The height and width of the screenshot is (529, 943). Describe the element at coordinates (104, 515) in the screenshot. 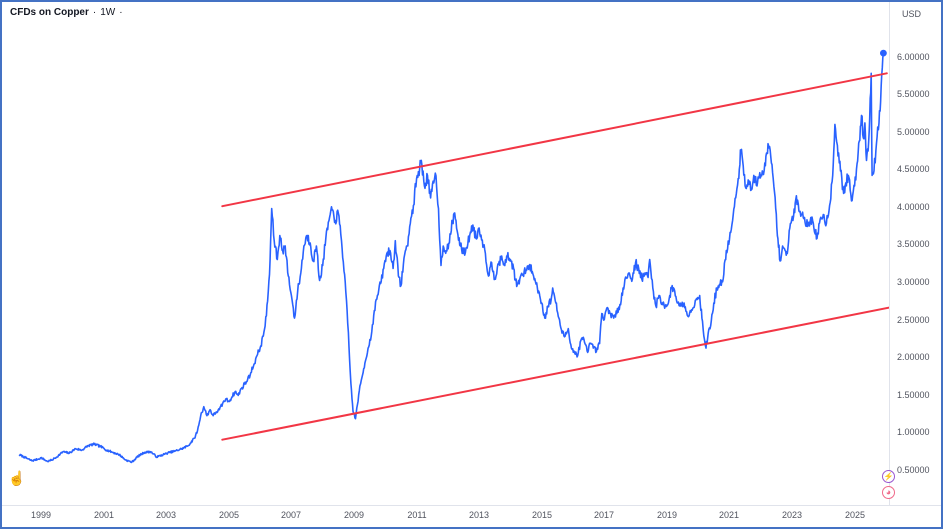

I see `time-tick-label: 2001` at that location.